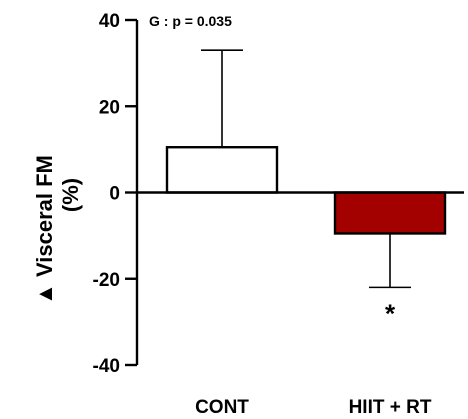 The image size is (468, 419). I want to click on y-tick-label: 0, so click(114, 194).